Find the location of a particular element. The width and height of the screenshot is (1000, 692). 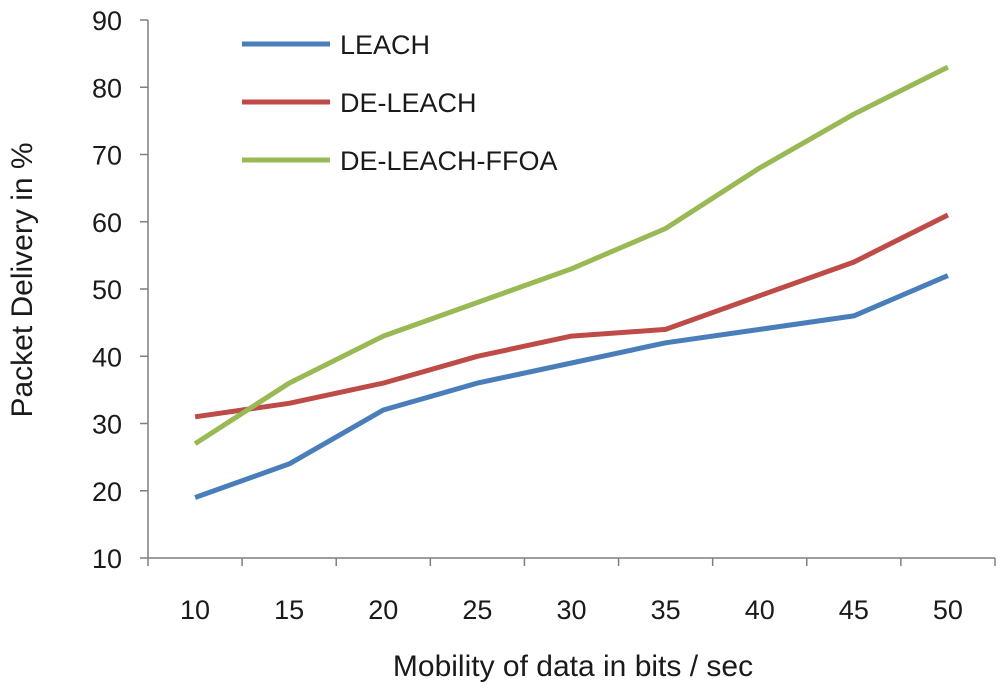

y-tick-label: 60 is located at coordinates (107, 223).